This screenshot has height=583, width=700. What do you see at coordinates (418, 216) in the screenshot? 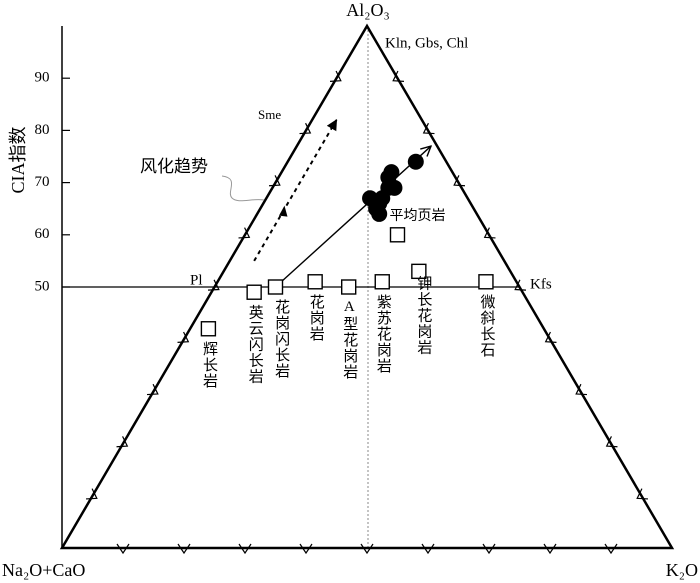
I see `rock-label: 平均页岩` at bounding box center [418, 216].